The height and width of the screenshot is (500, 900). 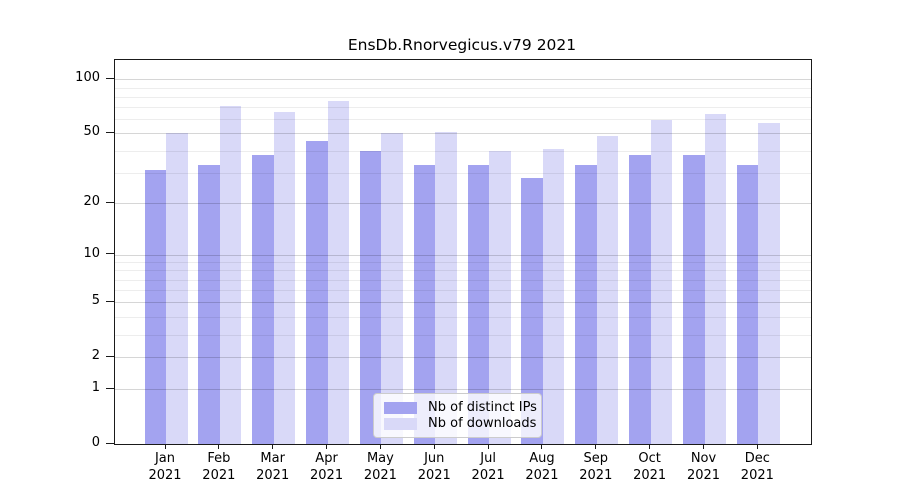 What do you see at coordinates (769, 283) in the screenshot?
I see `bar-downloads-dec` at bounding box center [769, 283].